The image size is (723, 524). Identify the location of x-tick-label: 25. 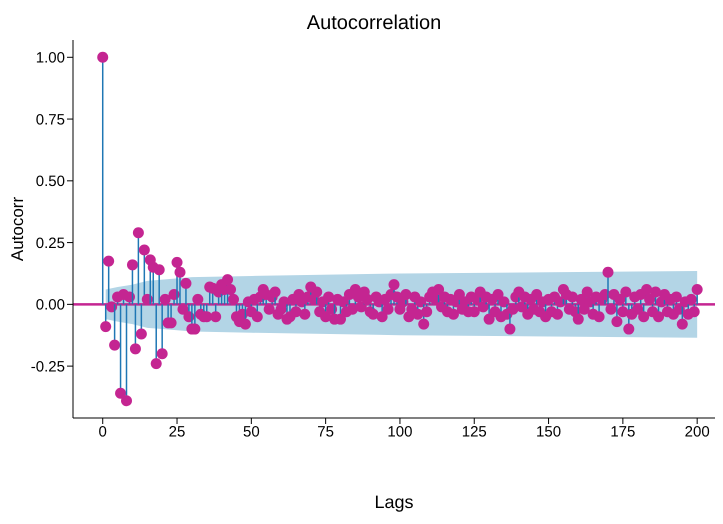
(177, 432).